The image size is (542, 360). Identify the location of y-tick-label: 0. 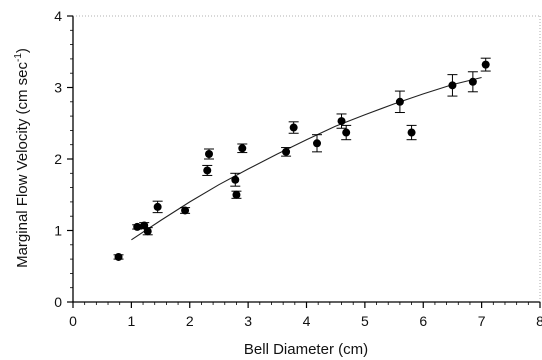
(58, 302).